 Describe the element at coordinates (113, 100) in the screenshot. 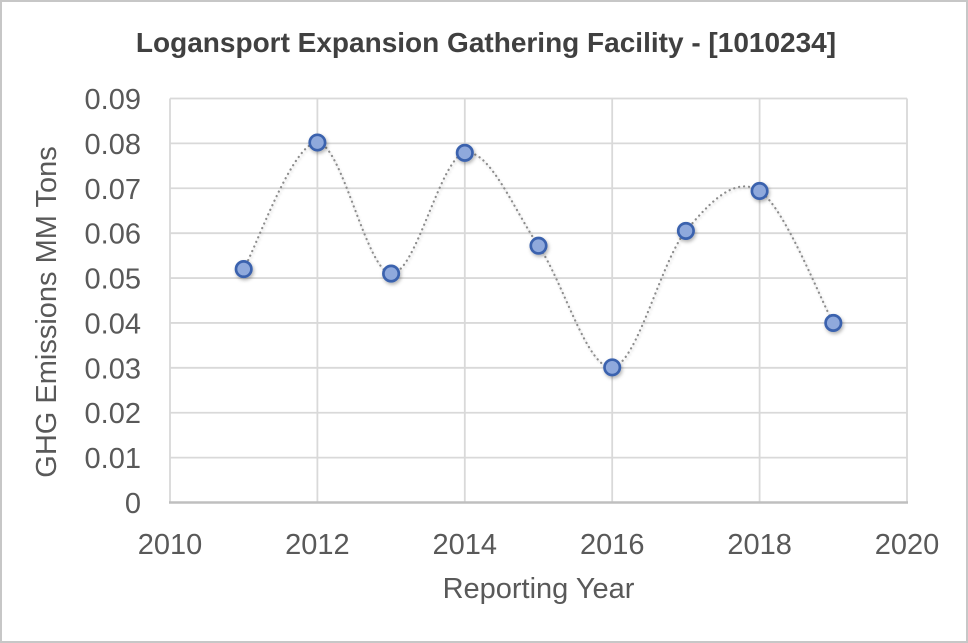

I see `y-tick-label: 0.09` at that location.